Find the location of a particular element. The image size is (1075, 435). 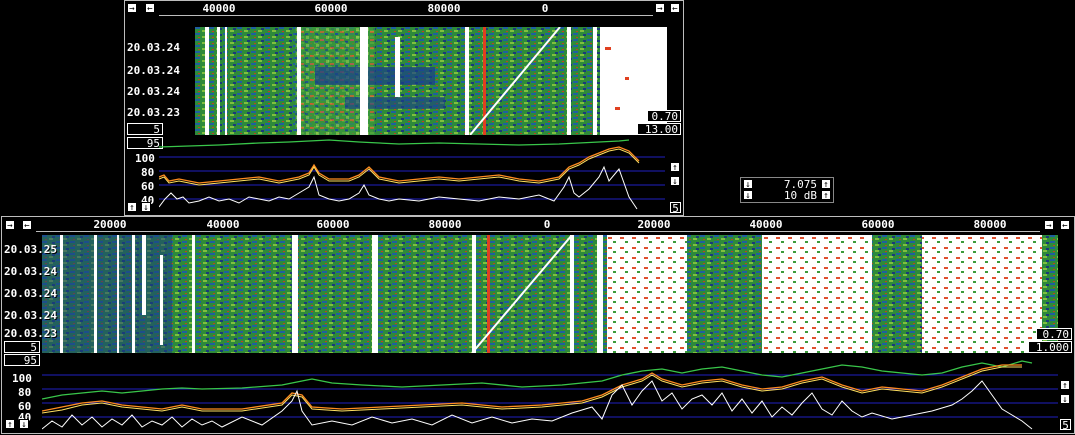

bottom-scroll-left-button: ← is located at coordinates (27, 225).